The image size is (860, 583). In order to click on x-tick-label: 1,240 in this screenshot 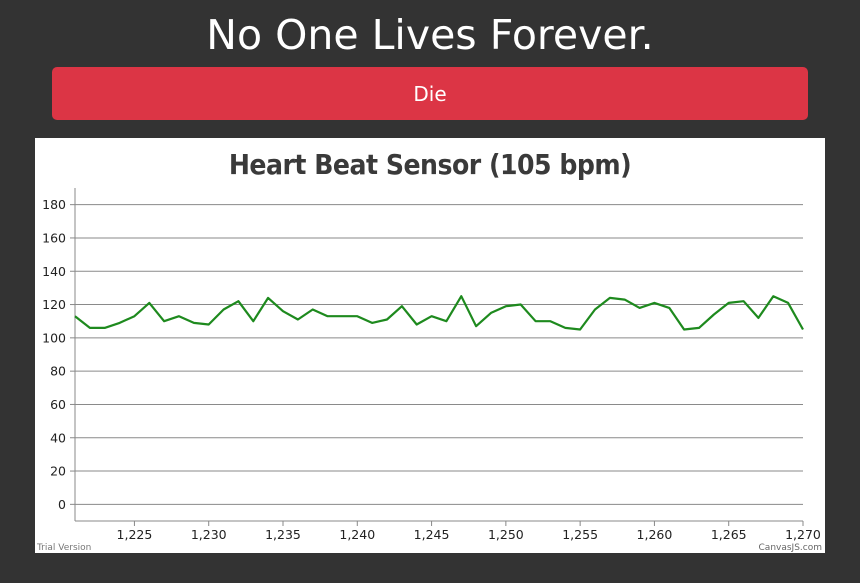, I will do `click(357, 534)`.